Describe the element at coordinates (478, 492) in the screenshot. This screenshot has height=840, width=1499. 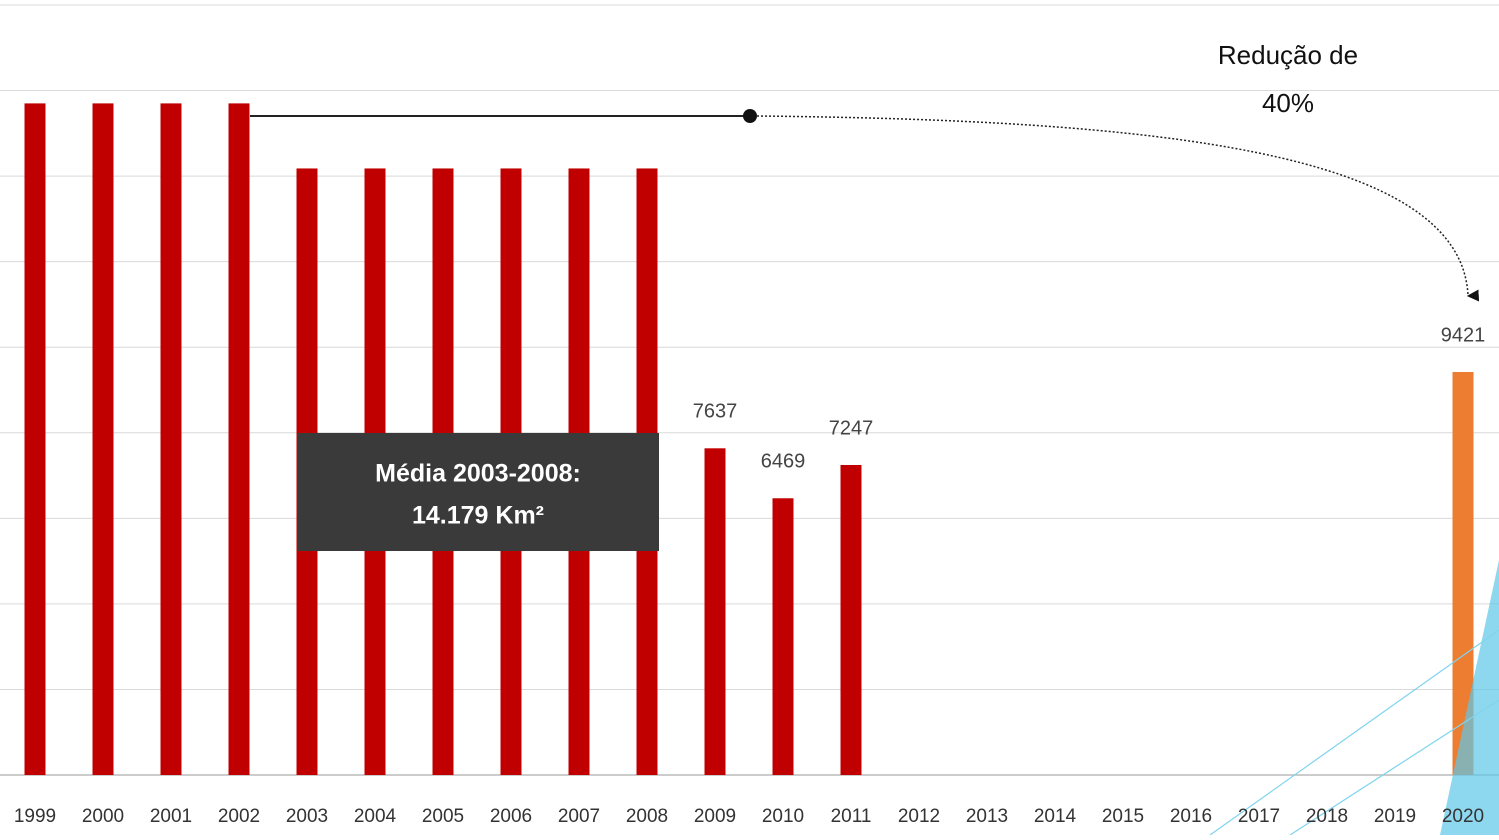
I see `annotation-box` at that location.